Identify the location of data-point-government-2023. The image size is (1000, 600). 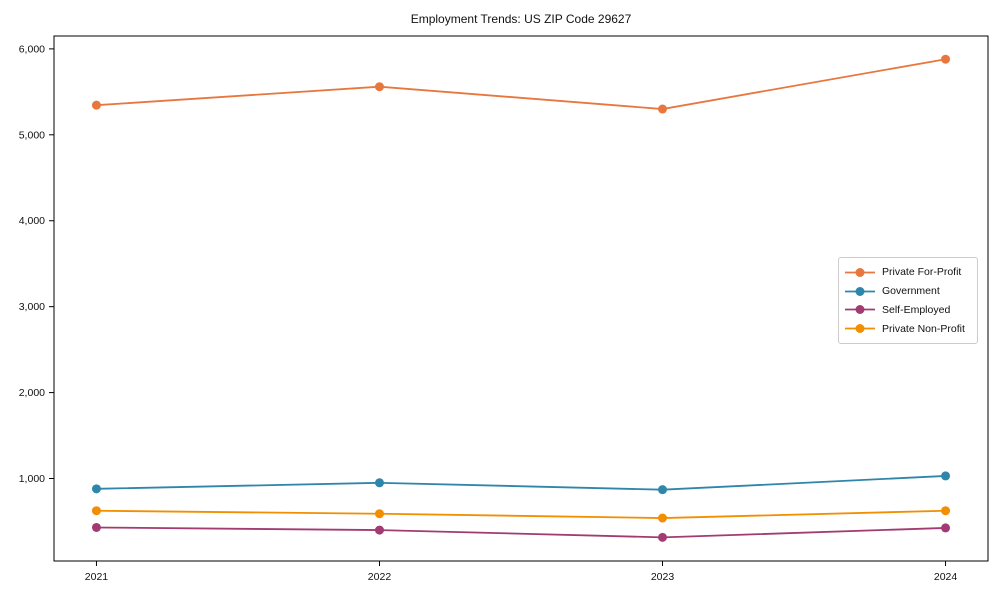
(663, 490).